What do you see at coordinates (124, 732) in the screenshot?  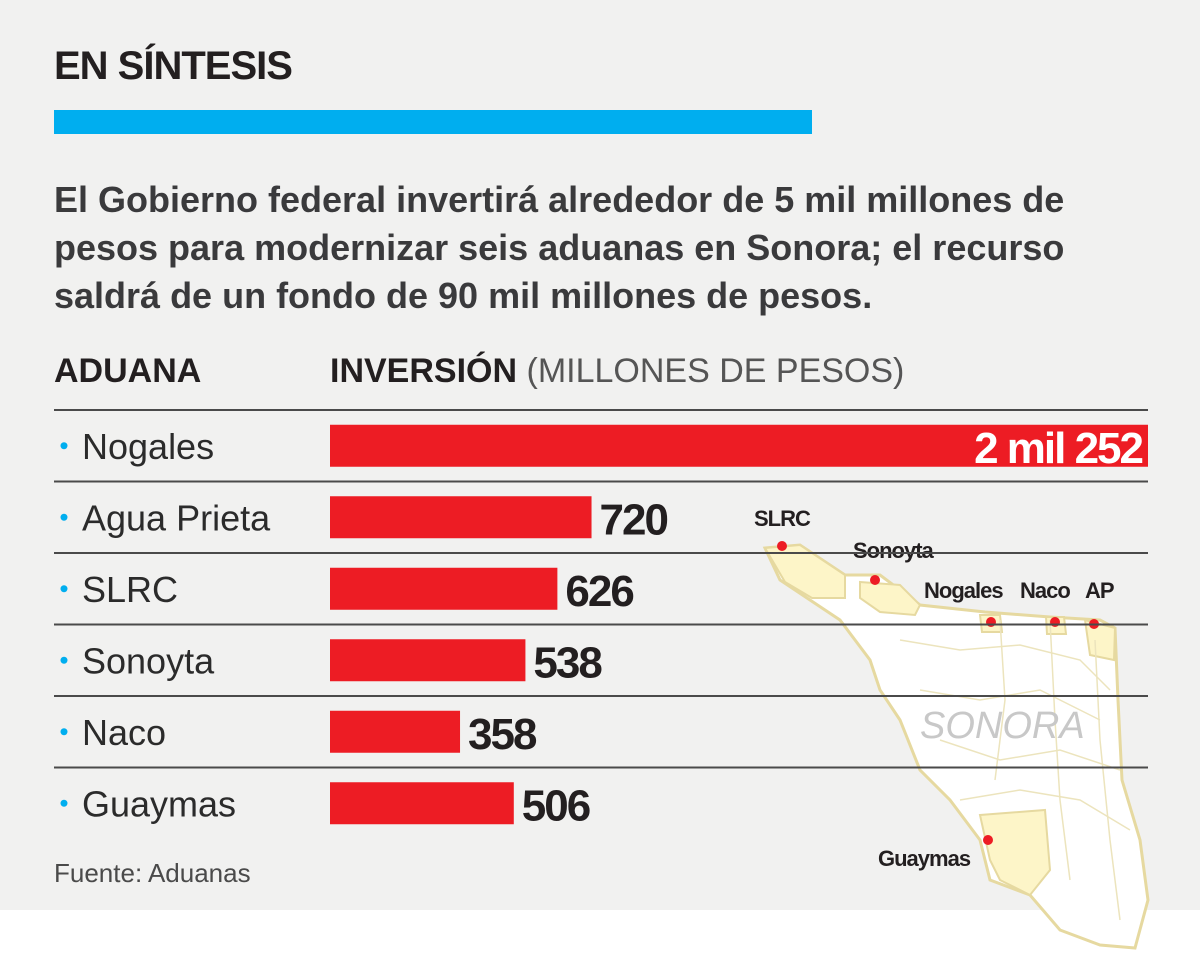 I see `category-label: Naco` at bounding box center [124, 732].